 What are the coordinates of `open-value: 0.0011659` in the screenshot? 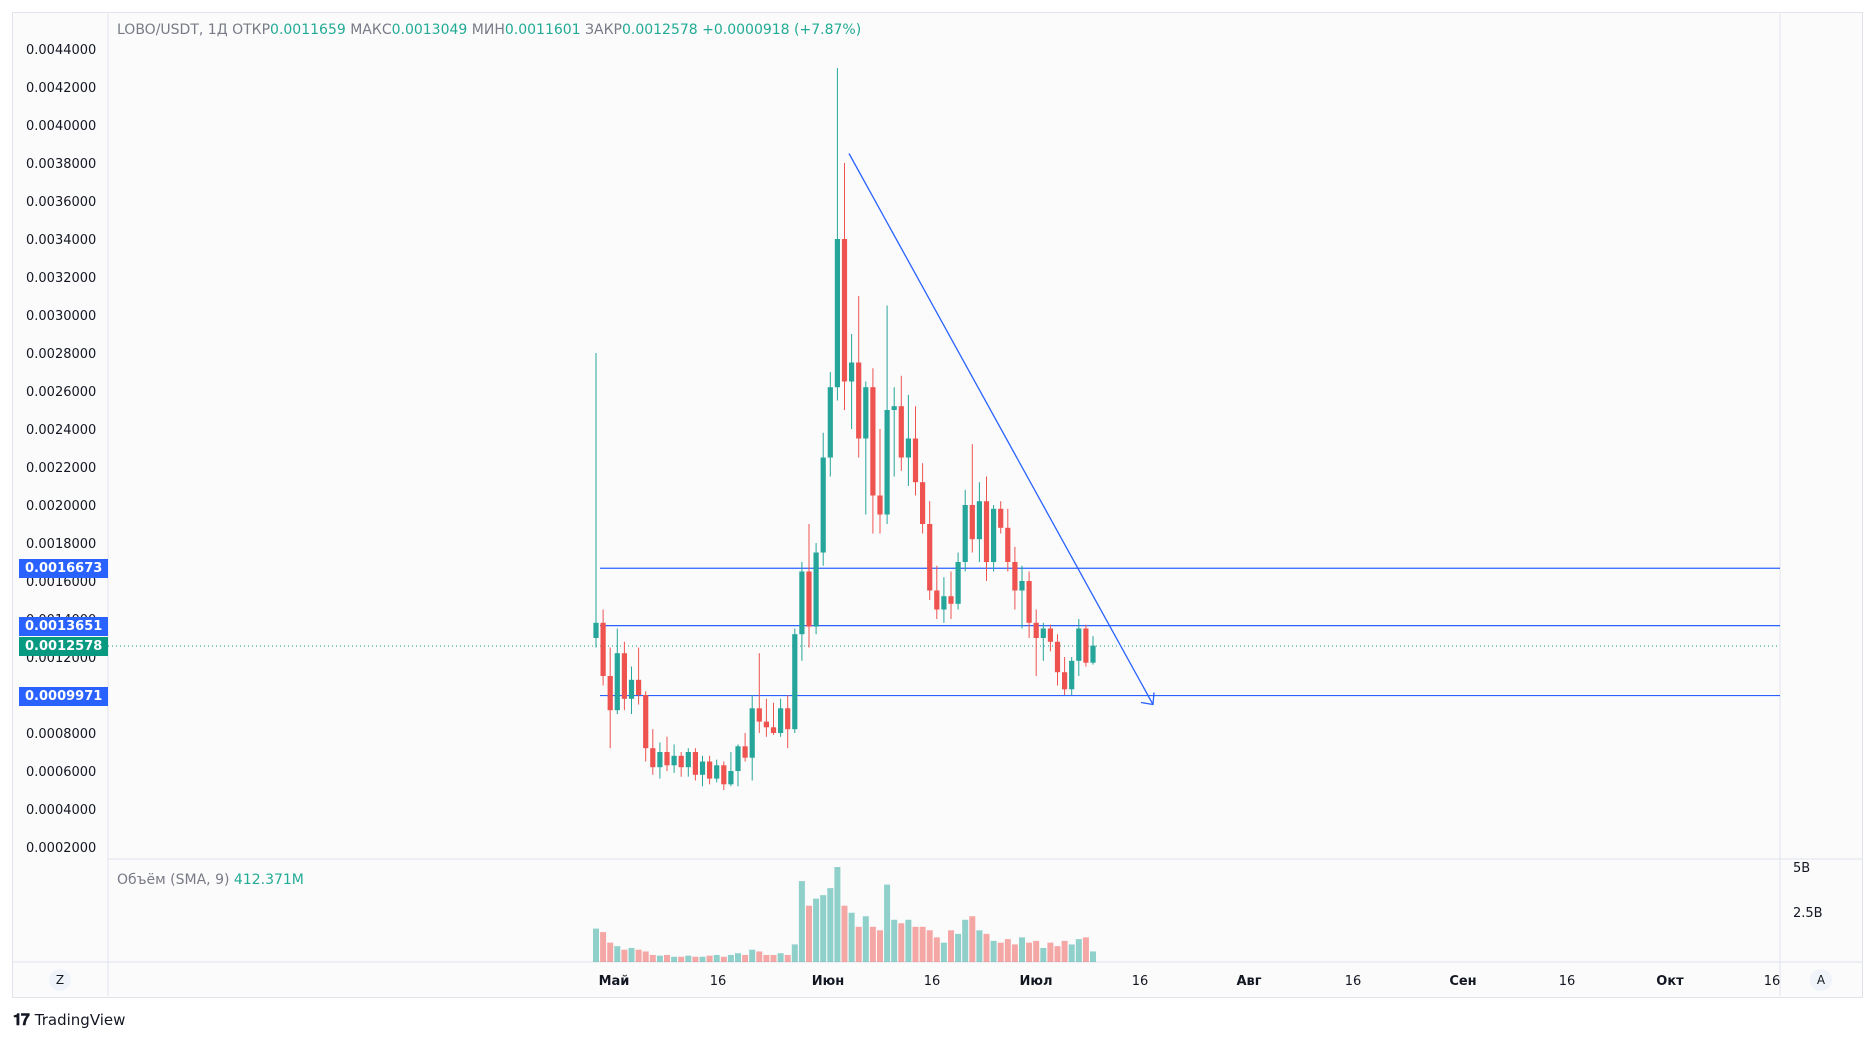 It's located at (308, 30).